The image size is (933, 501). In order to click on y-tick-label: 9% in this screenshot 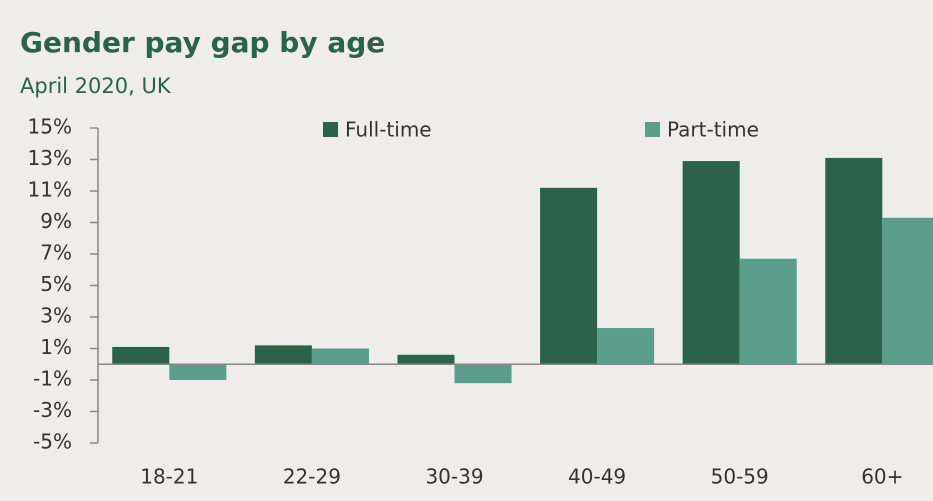, I will do `click(56, 221)`.